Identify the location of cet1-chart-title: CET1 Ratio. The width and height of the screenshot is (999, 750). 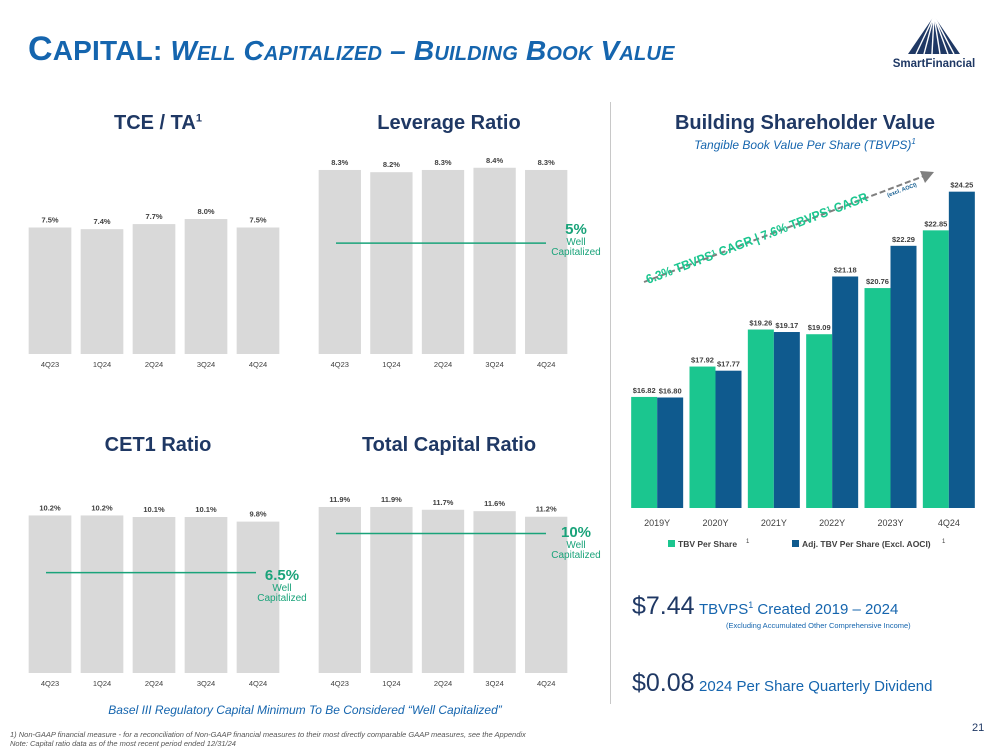
(158, 445).